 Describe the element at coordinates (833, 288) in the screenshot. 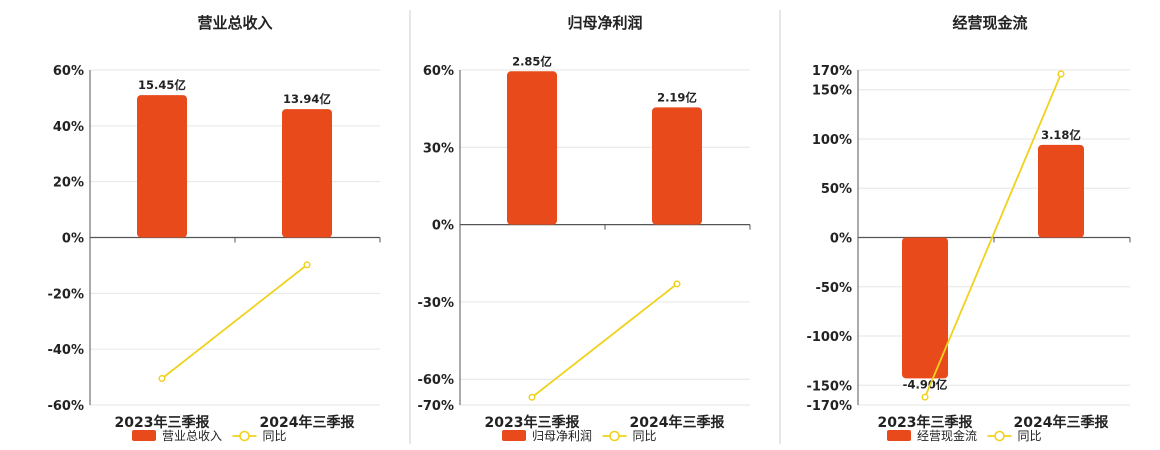

I see `y-tick-label: -50%` at that location.